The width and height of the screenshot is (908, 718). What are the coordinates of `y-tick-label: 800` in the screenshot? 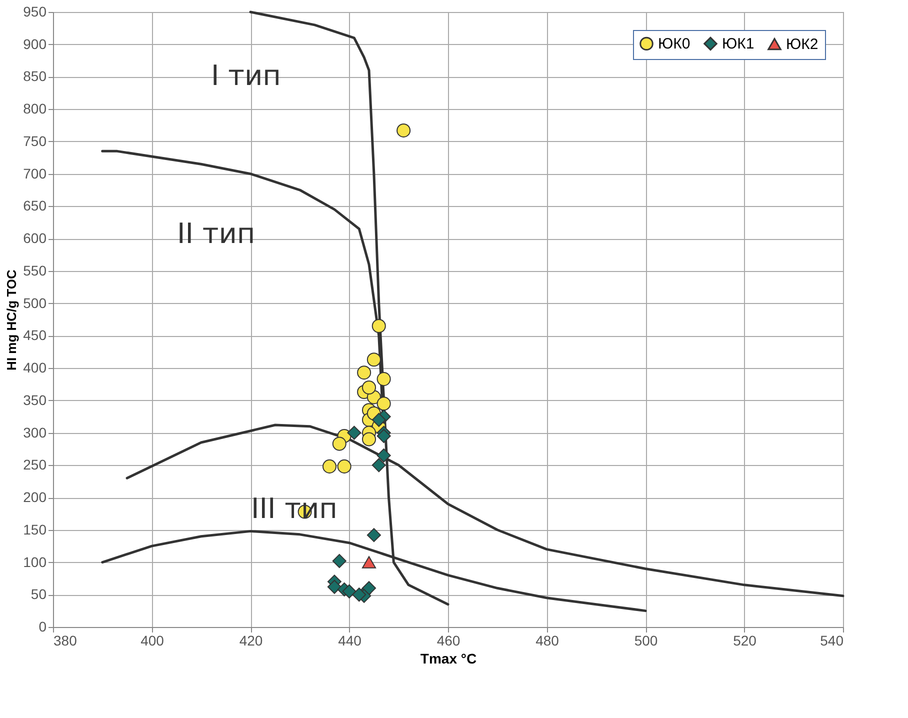 It's located at (35, 108).